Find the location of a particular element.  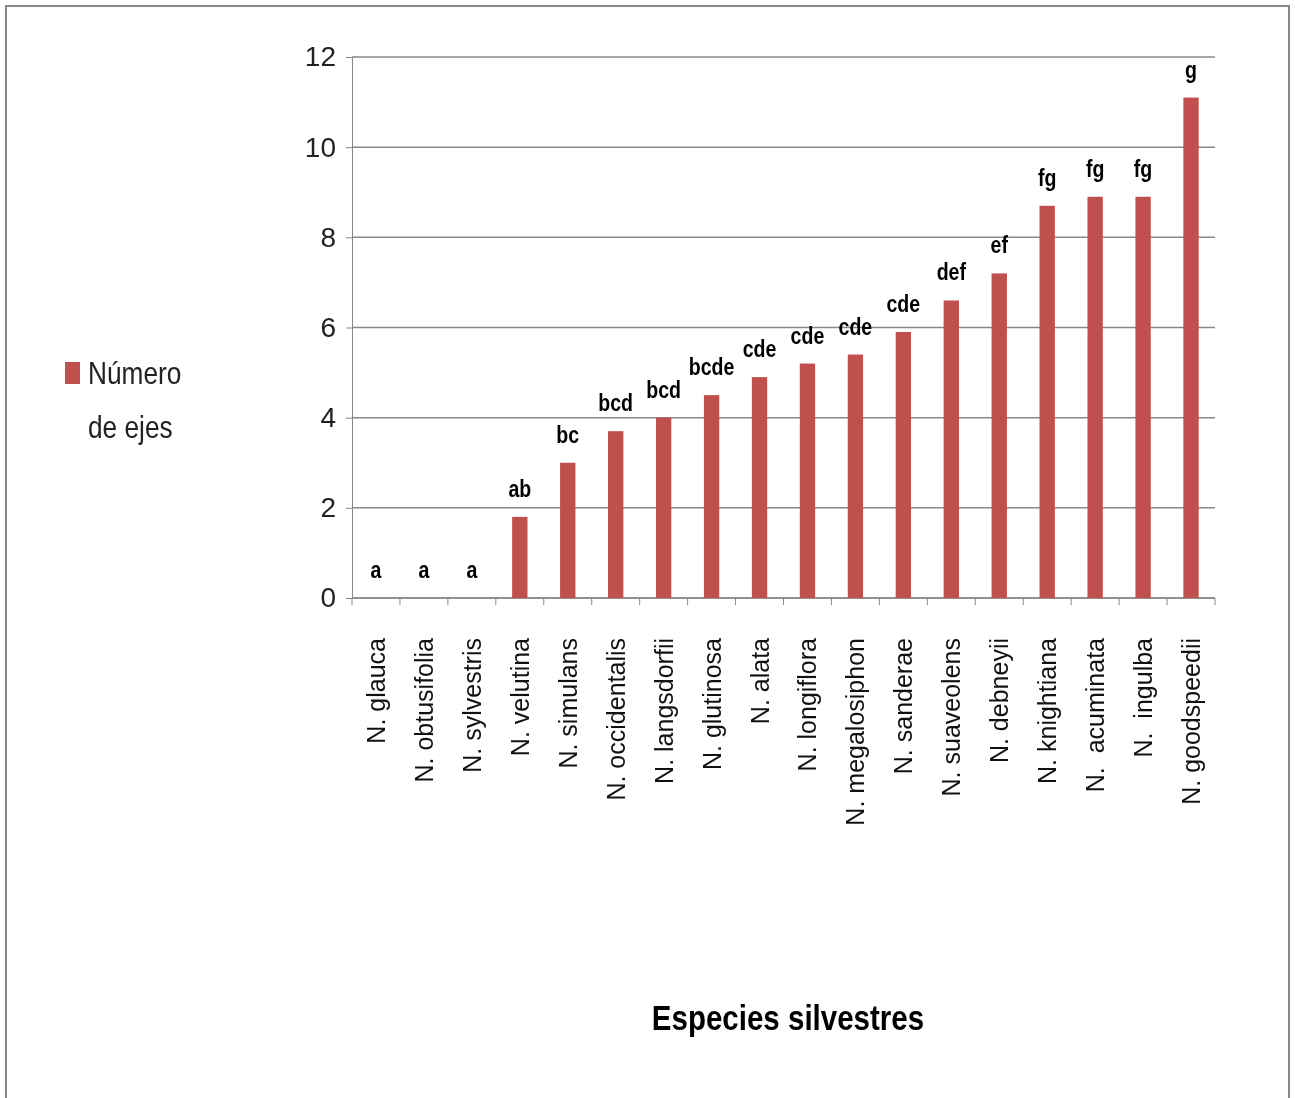

x-tick-label: N. goodspeedii is located at coordinates (1191, 721).